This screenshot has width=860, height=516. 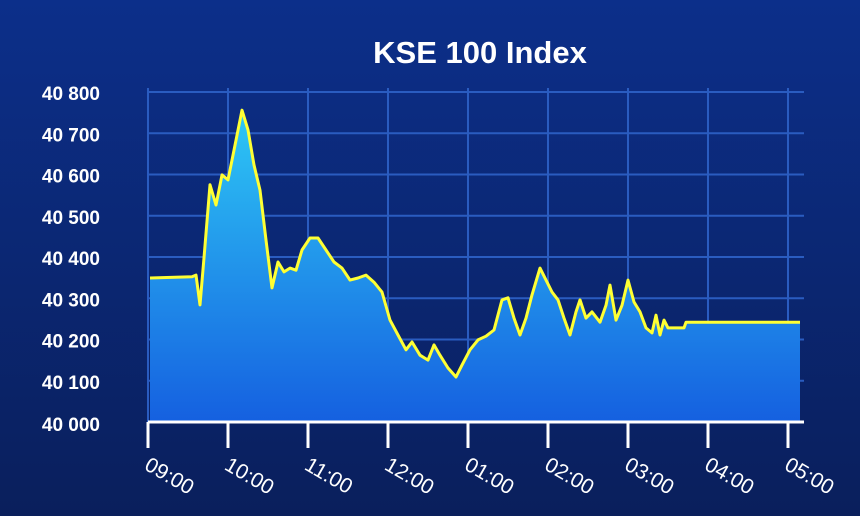 I want to click on y-tick-label: 40 300, so click(x=71, y=300).